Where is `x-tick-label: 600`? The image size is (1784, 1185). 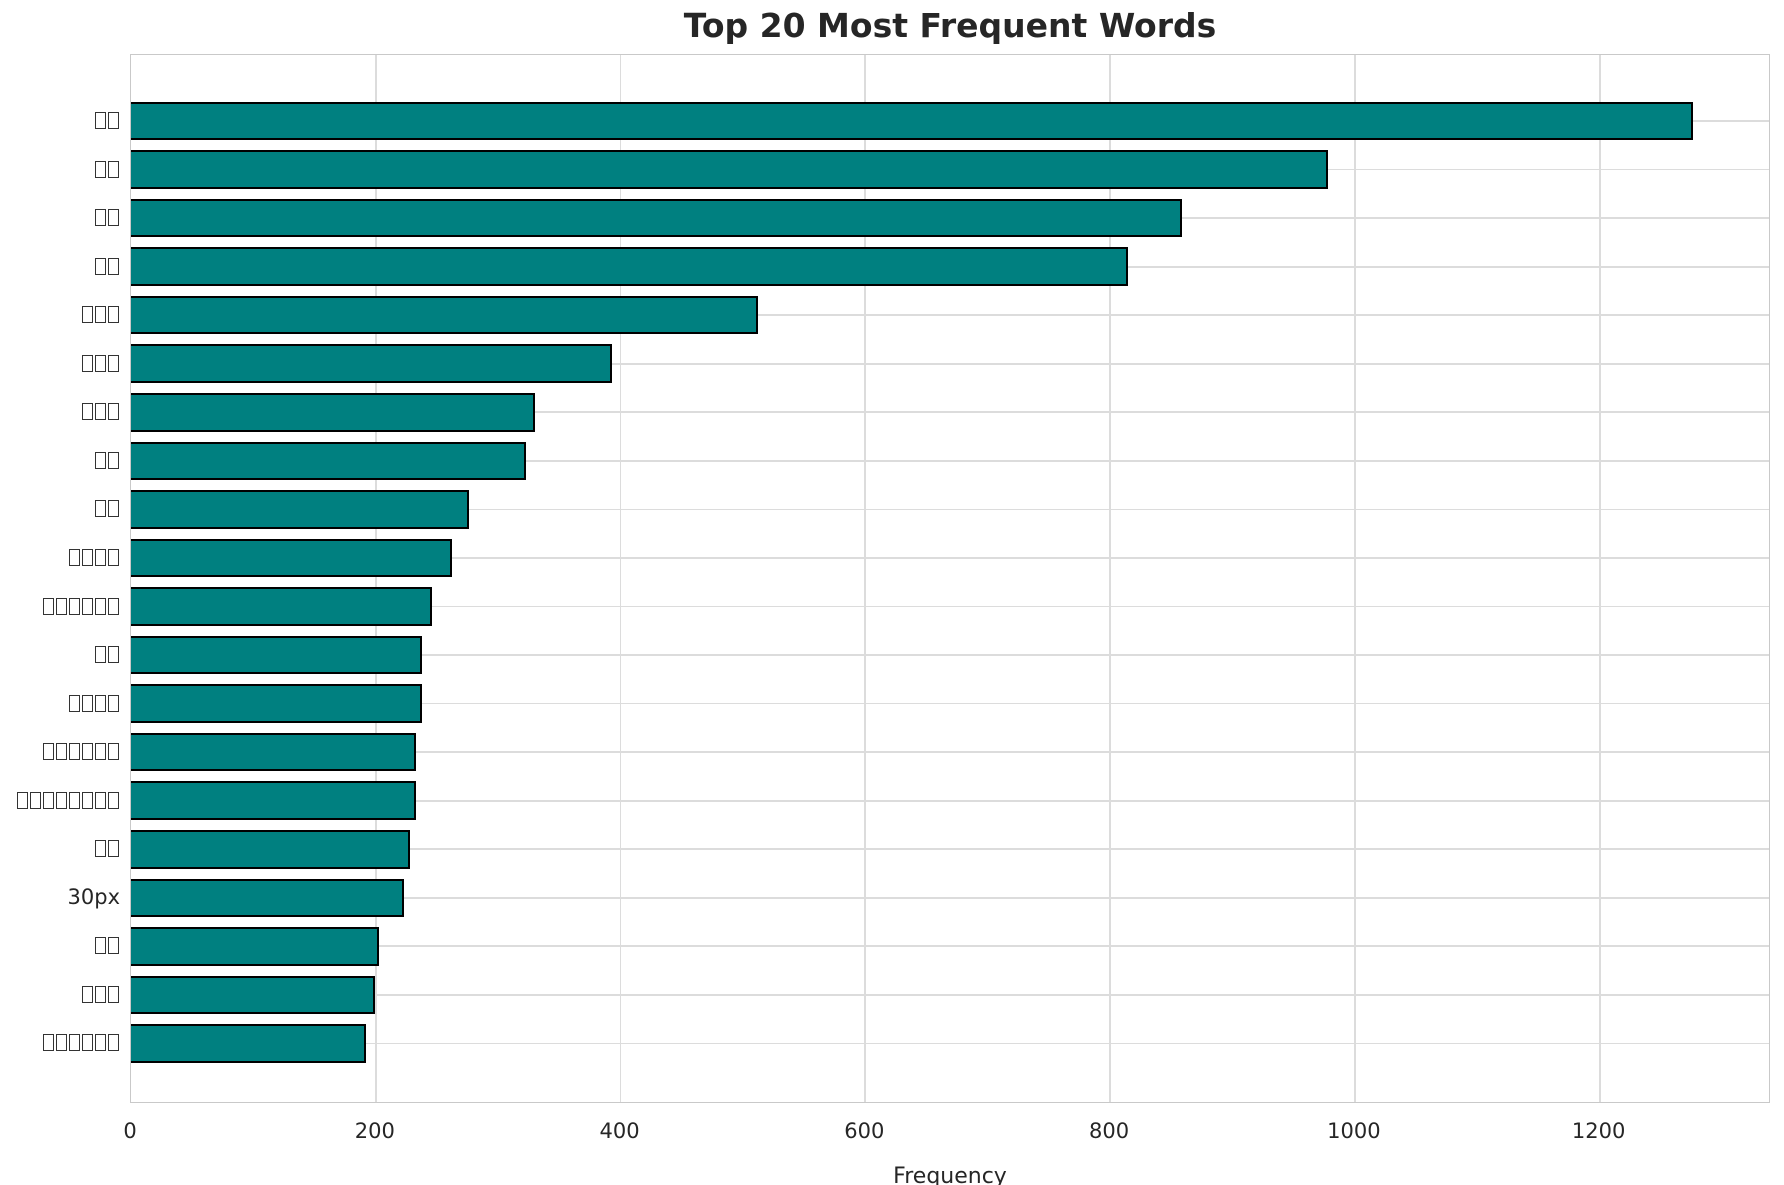 x-tick-label: 600 is located at coordinates (864, 1131).